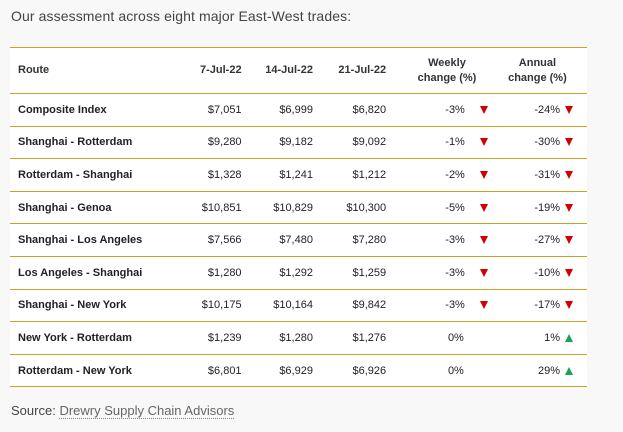 This screenshot has height=432, width=623. Describe the element at coordinates (293, 207) in the screenshot. I see `rate-date-2: $10,829` at that location.